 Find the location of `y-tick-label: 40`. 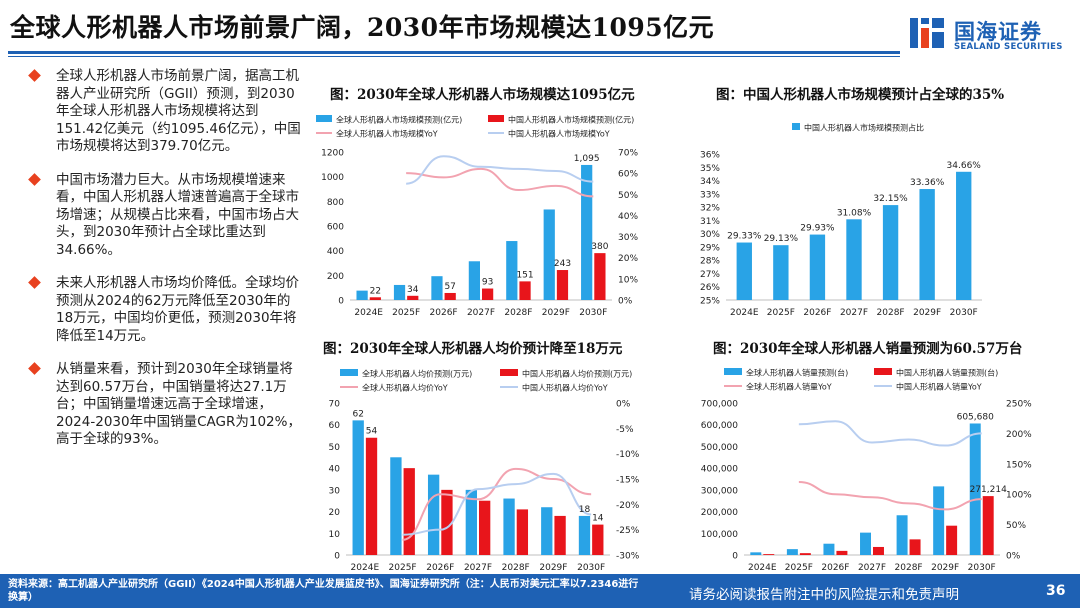

y-tick-label: 40 is located at coordinates (335, 470).